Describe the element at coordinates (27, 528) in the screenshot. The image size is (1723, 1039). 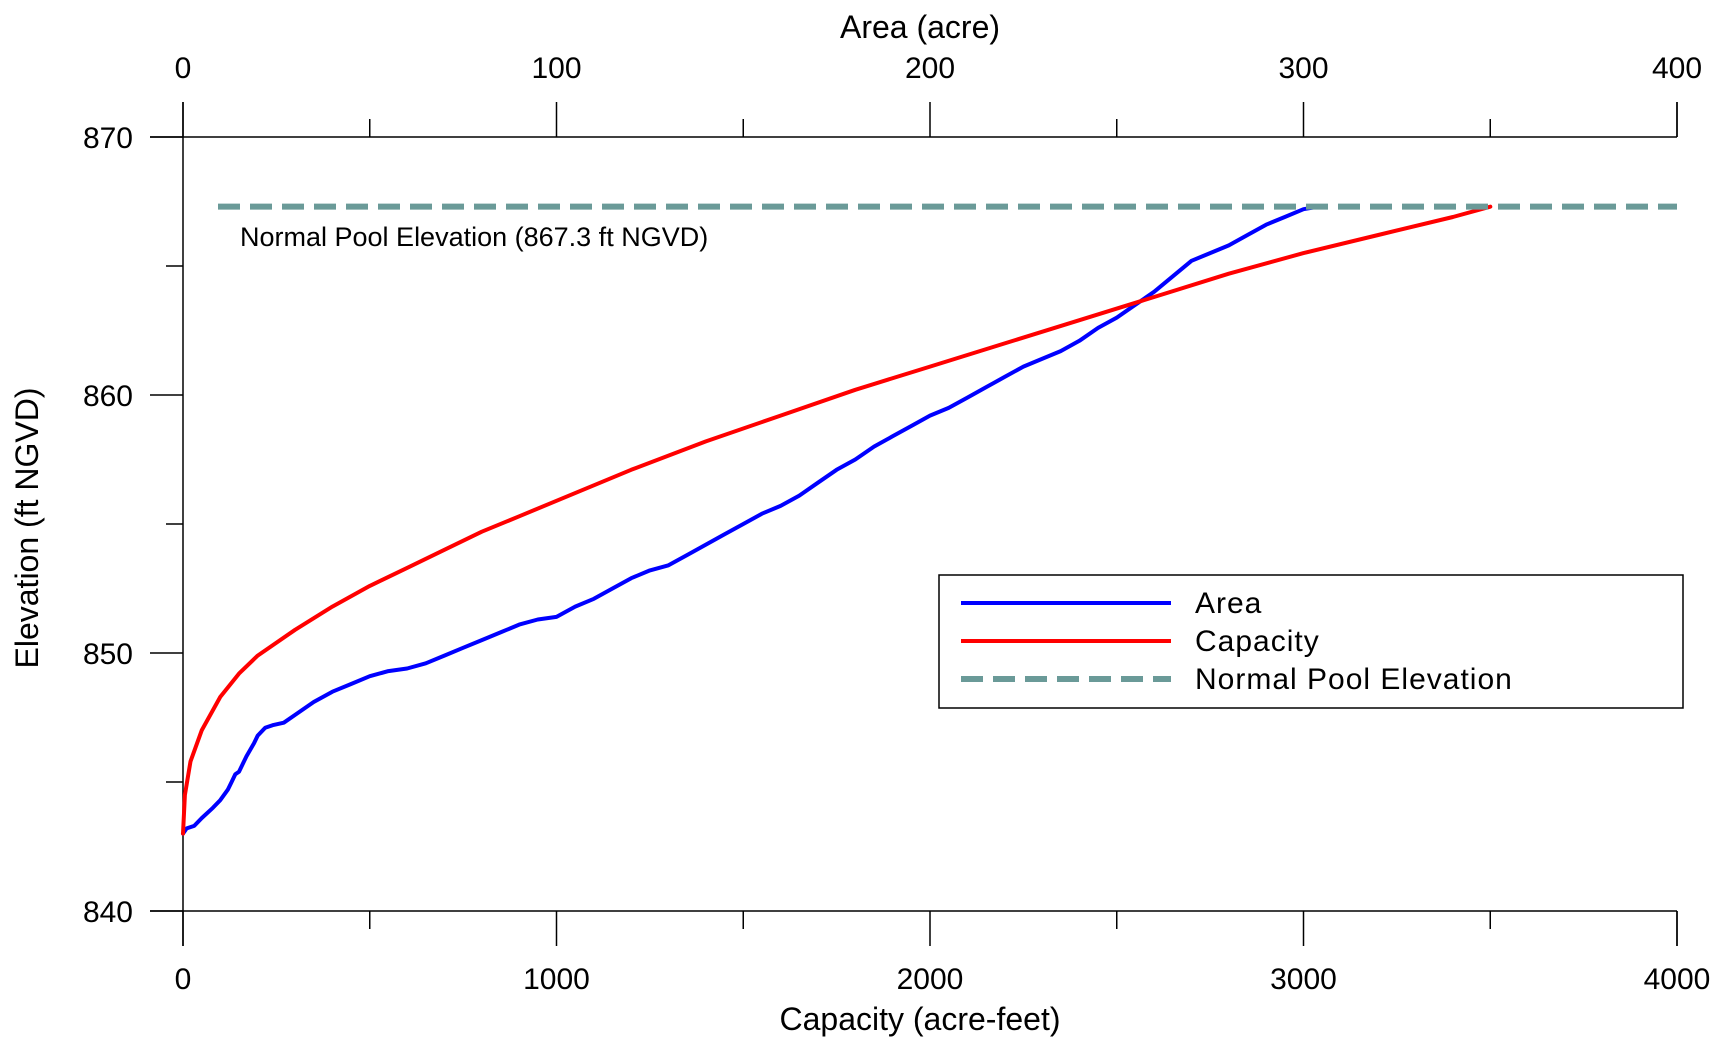
I see `left-axis-title: Elevation (ft NGVD)` at that location.